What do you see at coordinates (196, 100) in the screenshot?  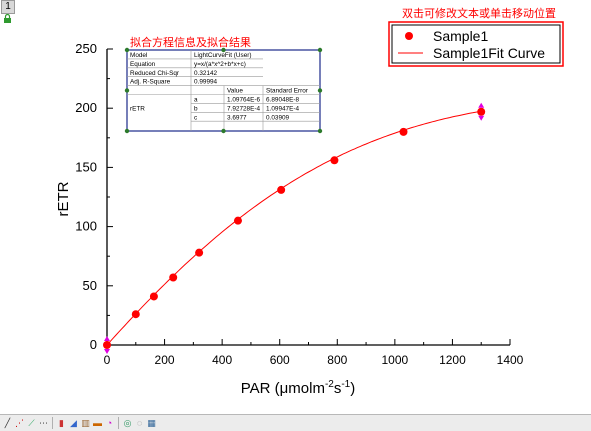 I see `fit-table-param-name: a` at bounding box center [196, 100].